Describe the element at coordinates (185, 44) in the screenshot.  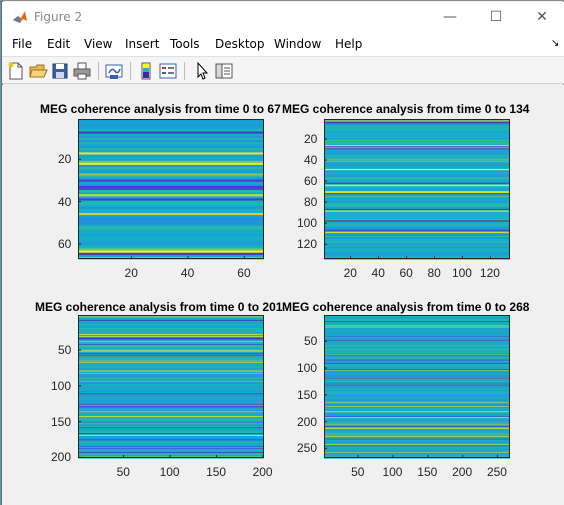
I see `menu-tools: Tools` at that location.